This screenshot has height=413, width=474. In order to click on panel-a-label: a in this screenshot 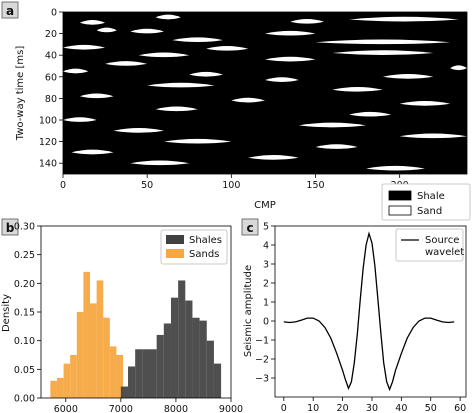, I will do `click(10, 11)`.